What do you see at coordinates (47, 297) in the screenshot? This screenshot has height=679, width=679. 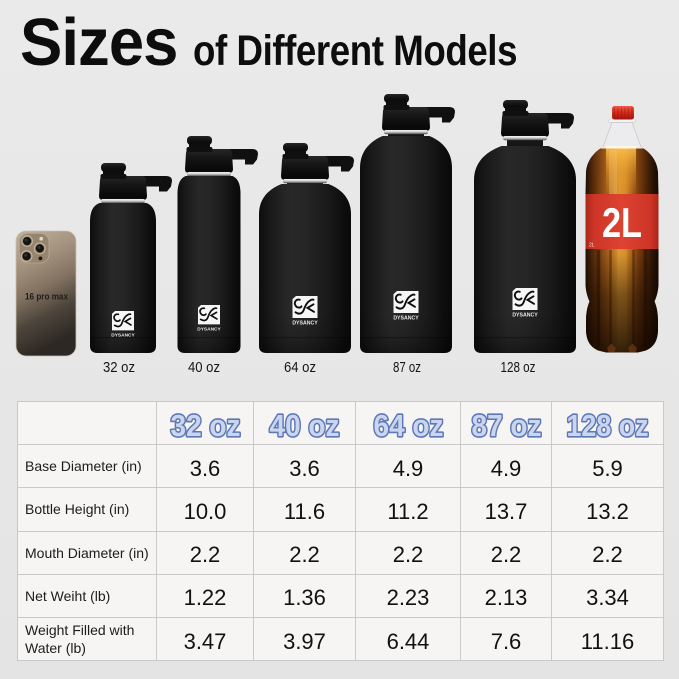 I see `svg-text: 16 pro max` at bounding box center [47, 297].